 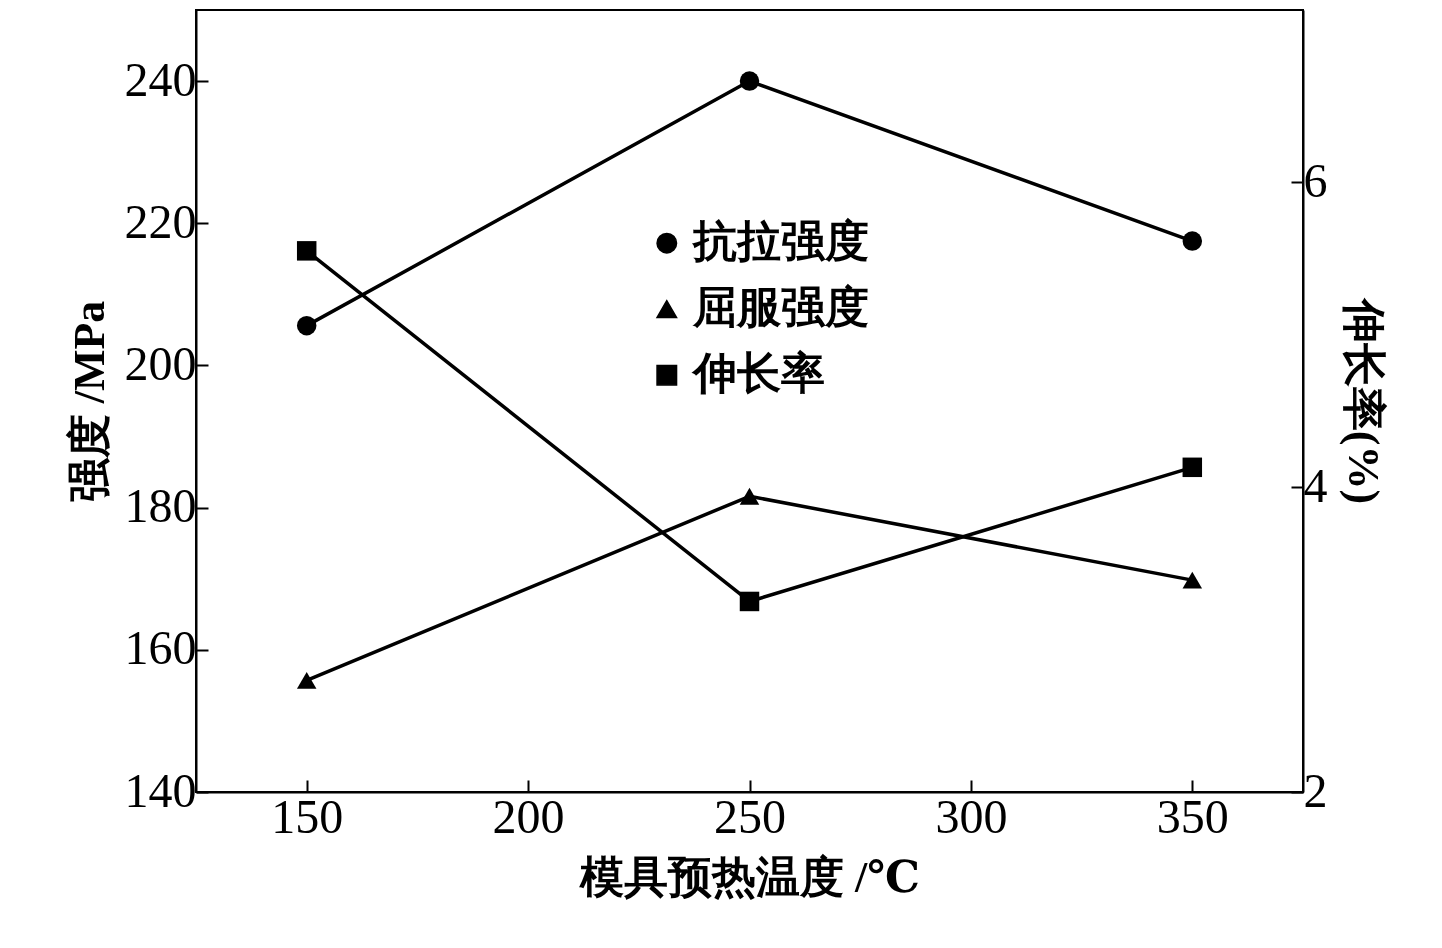 What do you see at coordinates (160, 648) in the screenshot?
I see `y-tick-label: 160` at bounding box center [160, 648].